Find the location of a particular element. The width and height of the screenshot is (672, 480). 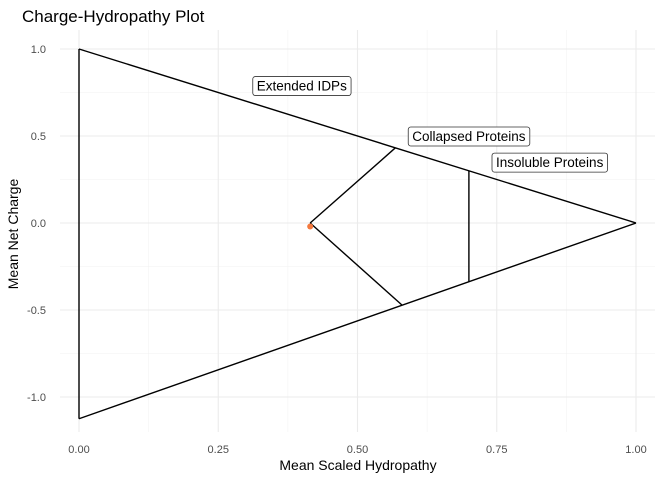

y-tick-label: -0.5 is located at coordinates (36, 311).